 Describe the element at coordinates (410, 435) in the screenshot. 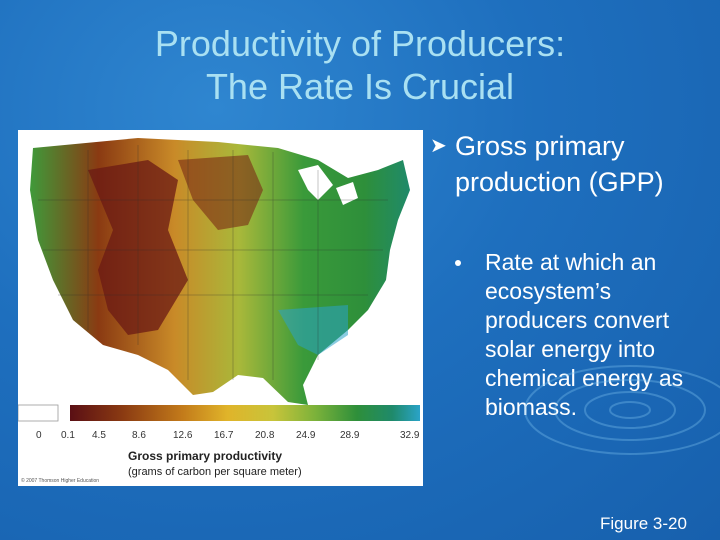

I see `legend-tick: 32.9` at that location.